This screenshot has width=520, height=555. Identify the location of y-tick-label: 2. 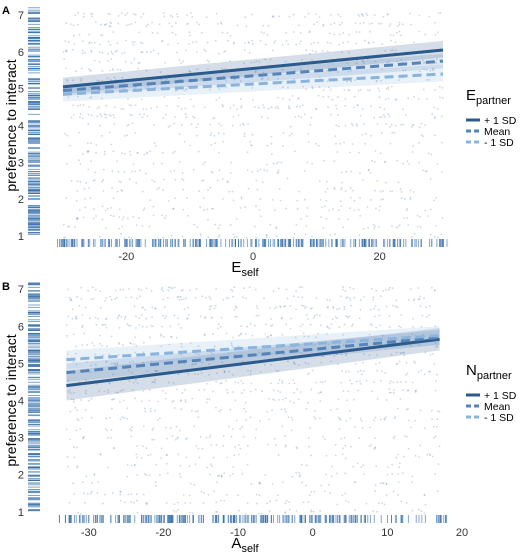
(21, 476).